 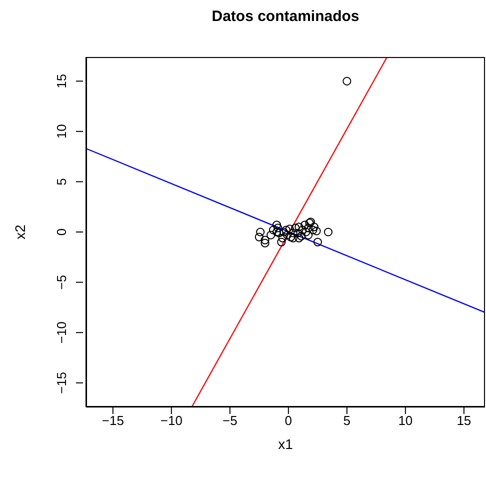 I want to click on x-tick-label: 5, so click(x=347, y=420).